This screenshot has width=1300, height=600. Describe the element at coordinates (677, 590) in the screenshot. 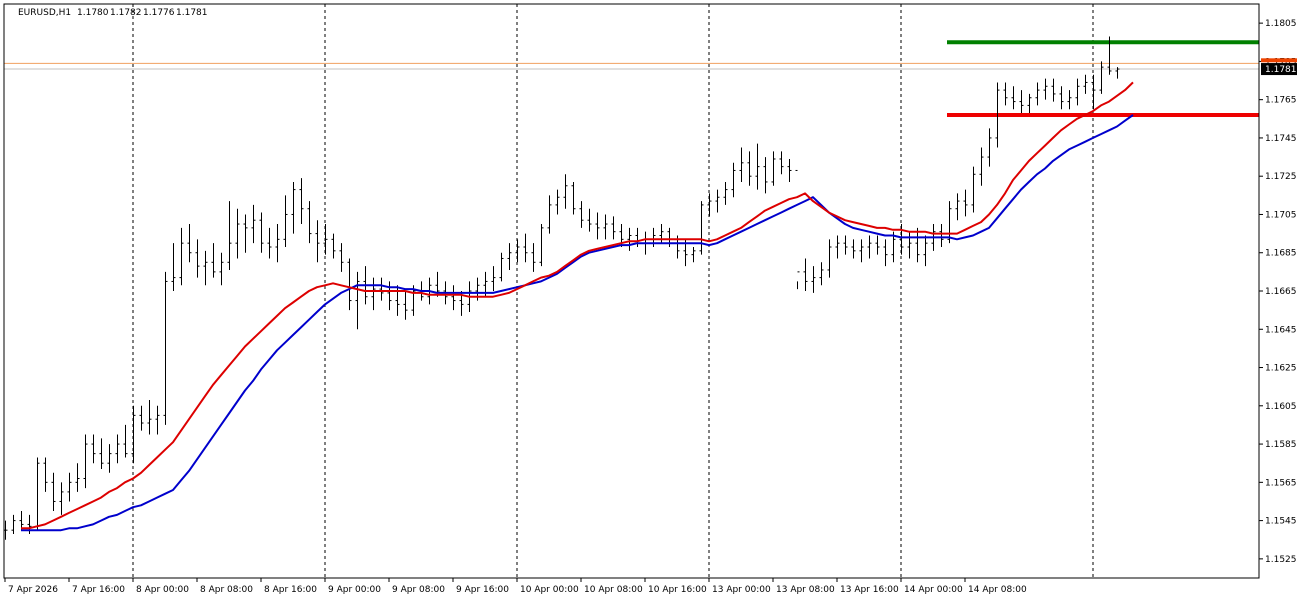

I see `x-tick-label: 10 Apr 16:00` at that location.